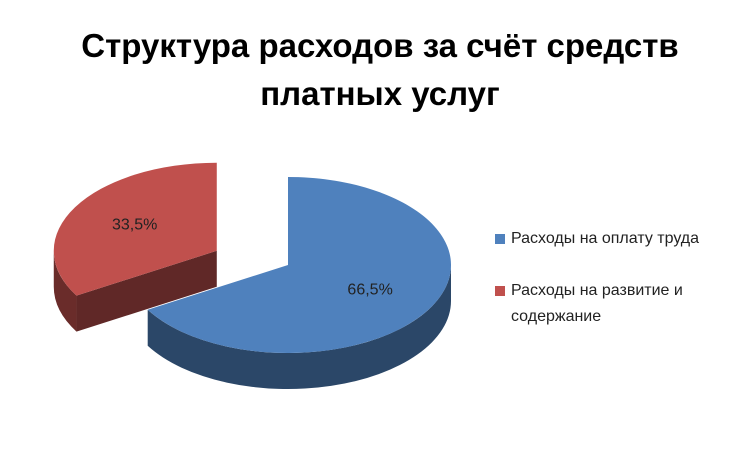  I want to click on data-label: 66,5%, so click(369, 290).